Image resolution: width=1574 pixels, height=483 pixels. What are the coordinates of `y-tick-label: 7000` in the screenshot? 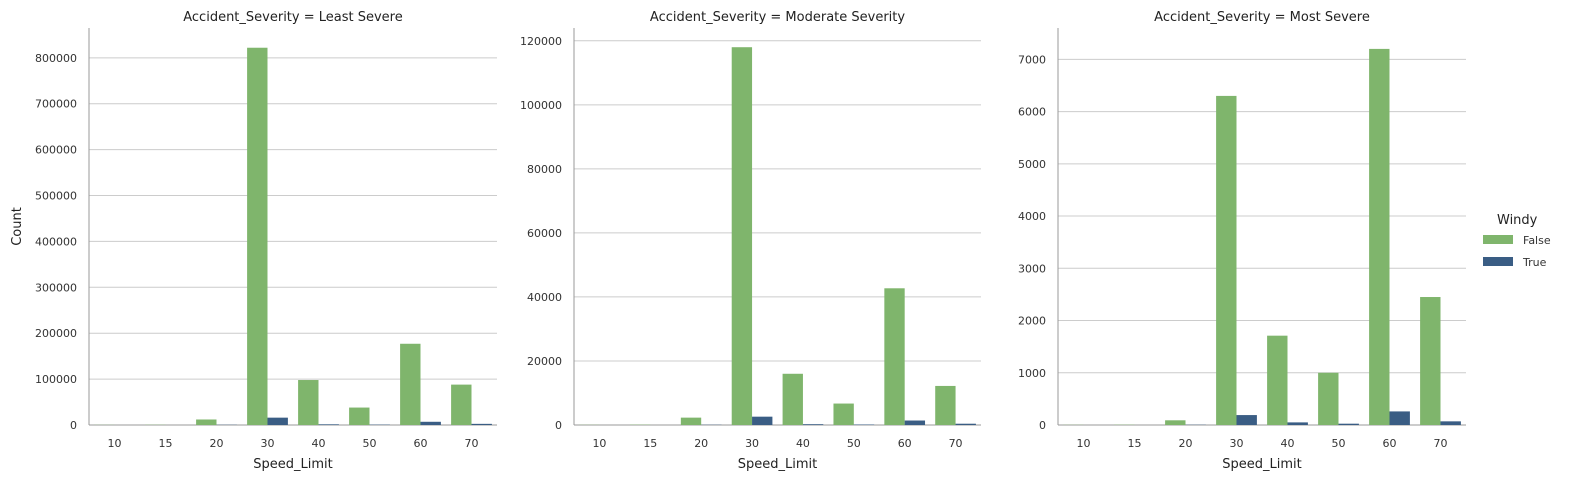 It's located at (1032, 59).